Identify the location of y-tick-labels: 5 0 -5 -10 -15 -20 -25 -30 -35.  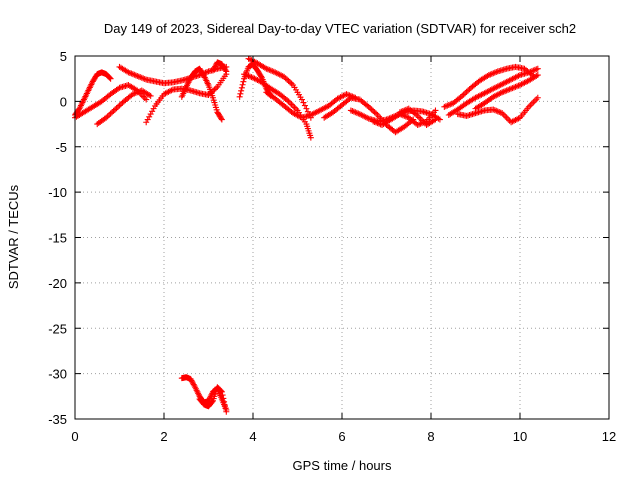
(57, 238).